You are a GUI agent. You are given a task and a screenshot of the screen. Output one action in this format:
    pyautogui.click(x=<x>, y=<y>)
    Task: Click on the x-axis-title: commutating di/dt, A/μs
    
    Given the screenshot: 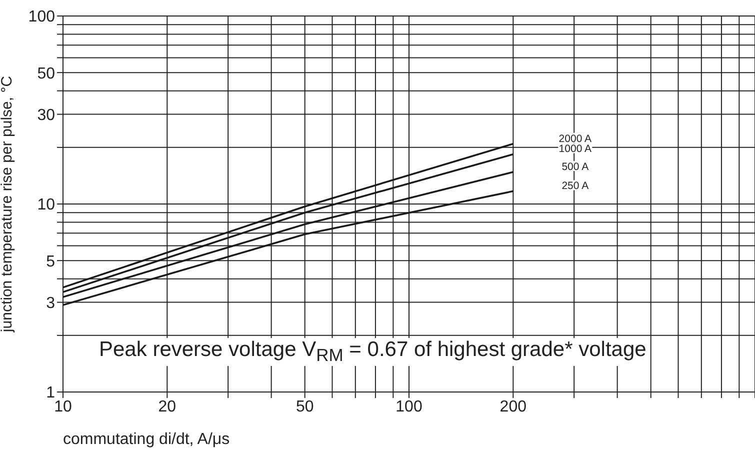 What is the action you would take?
    pyautogui.click(x=146, y=439)
    